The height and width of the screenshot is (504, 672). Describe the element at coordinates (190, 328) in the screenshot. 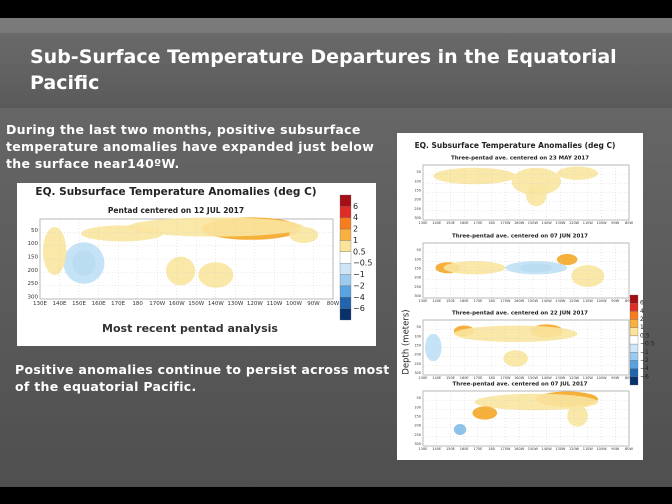

I see `figure-caption: Most recent pentad analysis` at that location.